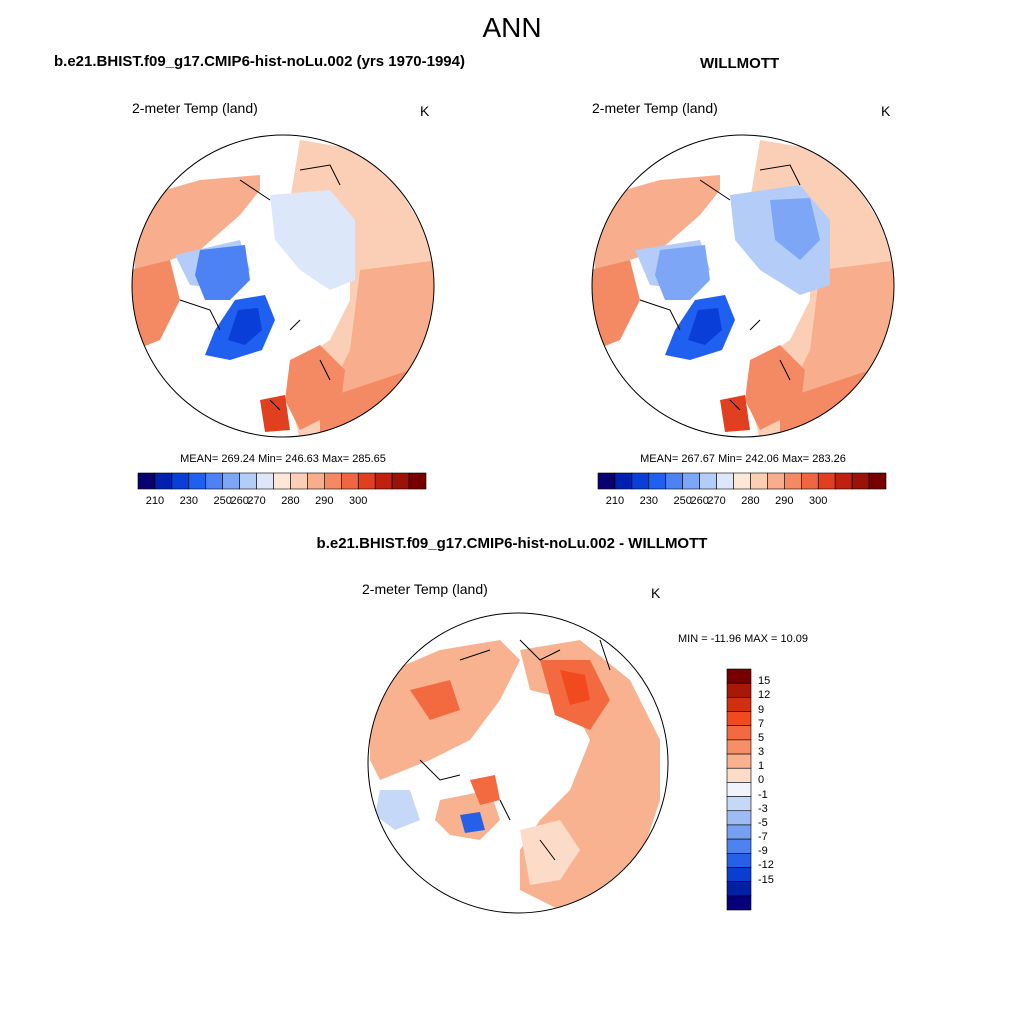 This screenshot has width=1024, height=1024. What do you see at coordinates (740, 63) in the screenshot?
I see `panel-title-obs: WILLMOTT` at bounding box center [740, 63].